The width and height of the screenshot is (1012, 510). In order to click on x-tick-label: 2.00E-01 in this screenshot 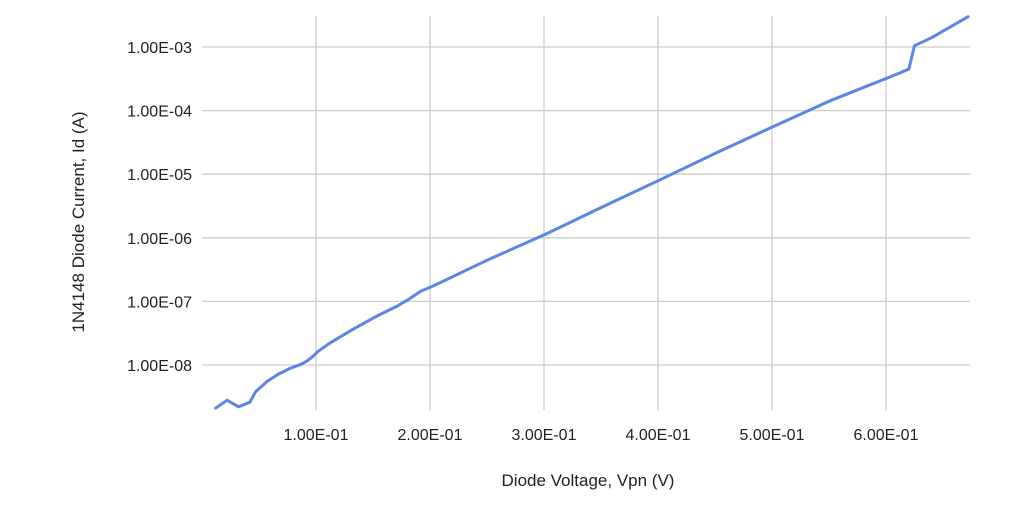, I will do `click(430, 435)`.